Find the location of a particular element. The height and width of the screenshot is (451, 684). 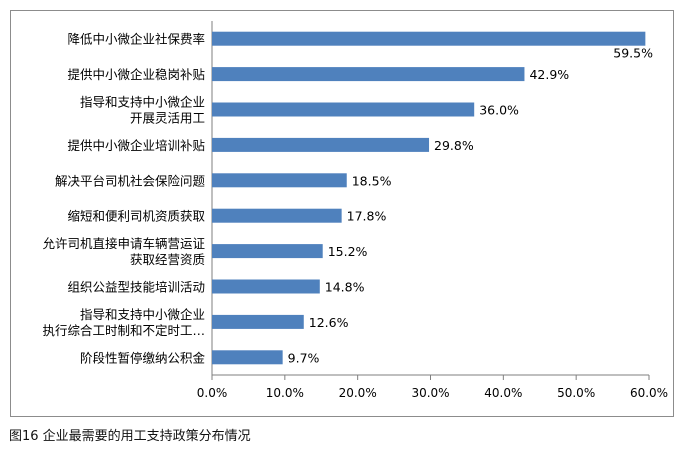

data-label: 12.6% is located at coordinates (329, 322).